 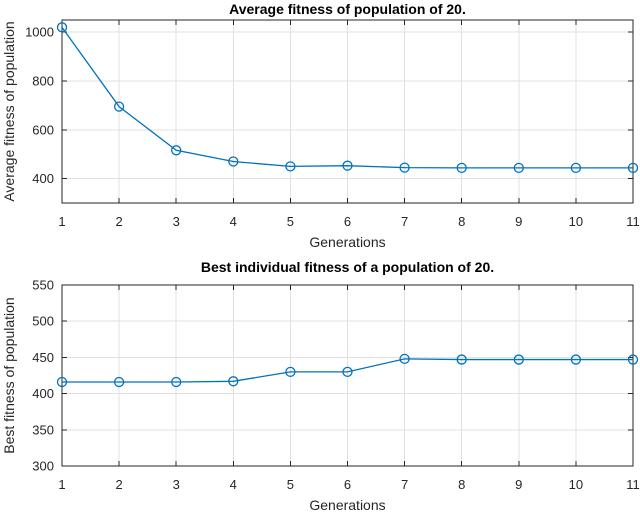 I want to click on y-tick-label: 600, so click(x=43, y=129).